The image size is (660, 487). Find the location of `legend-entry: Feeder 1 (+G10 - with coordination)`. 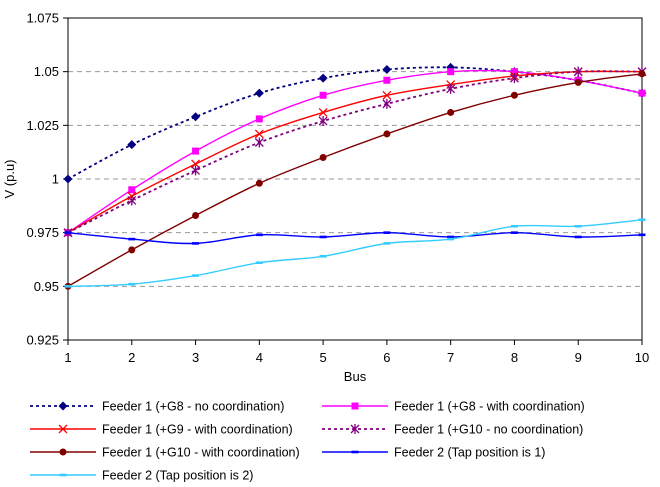

legend-entry: Feeder 1 (+G10 - with coordination) is located at coordinates (165, 453).